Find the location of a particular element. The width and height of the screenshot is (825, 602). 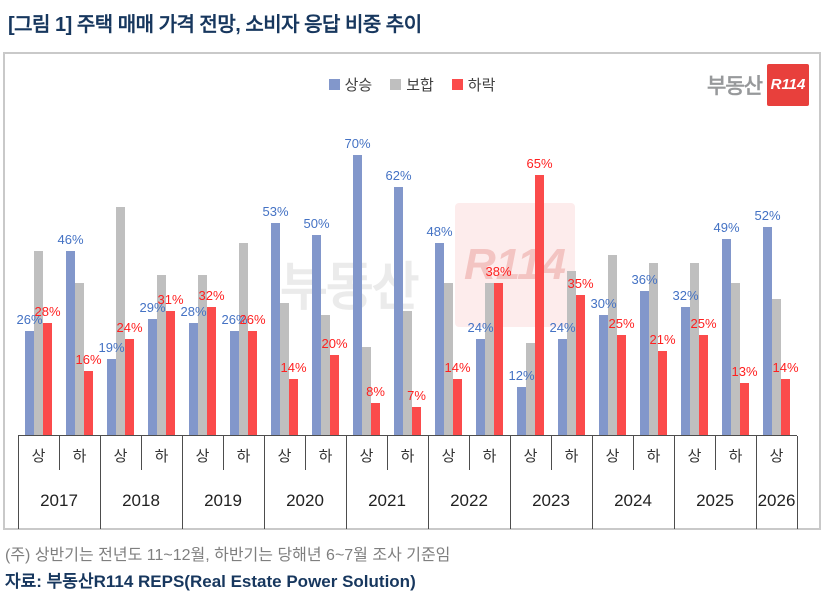

value-label-상승: 28% is located at coordinates (193, 311).